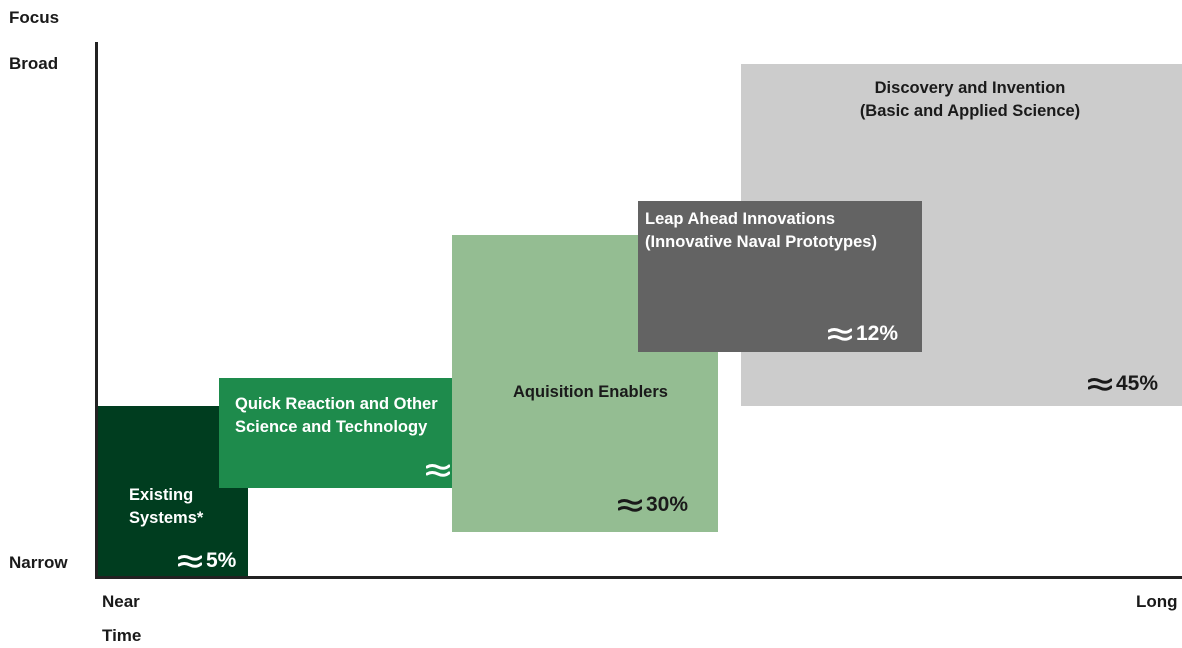  I want to click on box-percent: 12%, so click(863, 334).